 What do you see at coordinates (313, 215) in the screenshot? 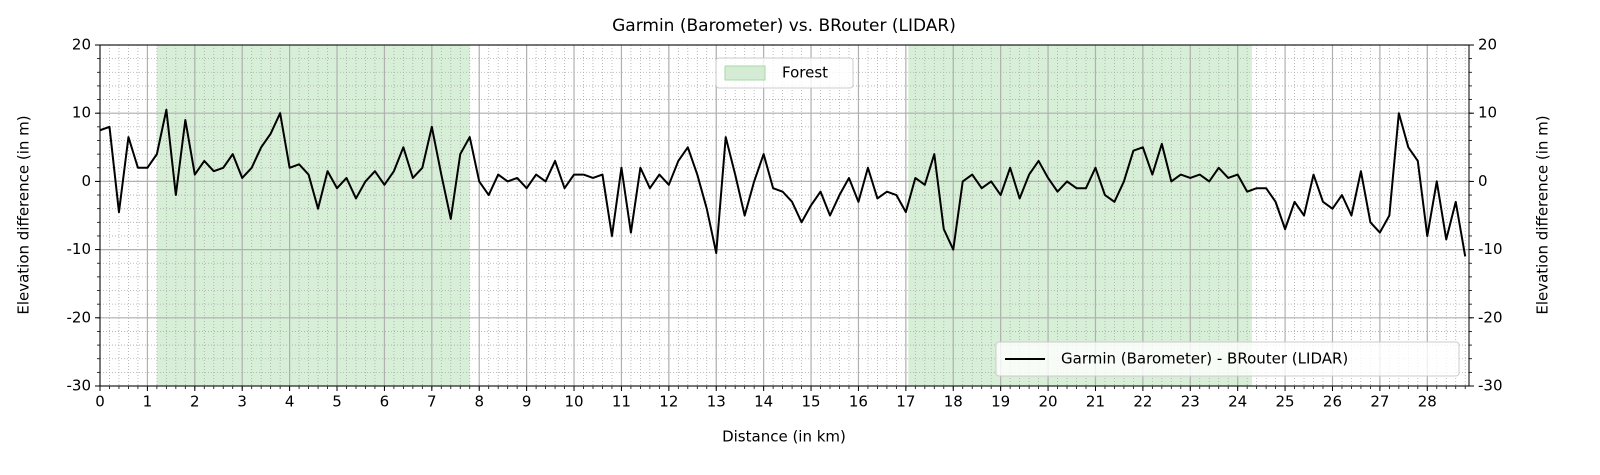
I see `forest-span` at bounding box center [313, 215].